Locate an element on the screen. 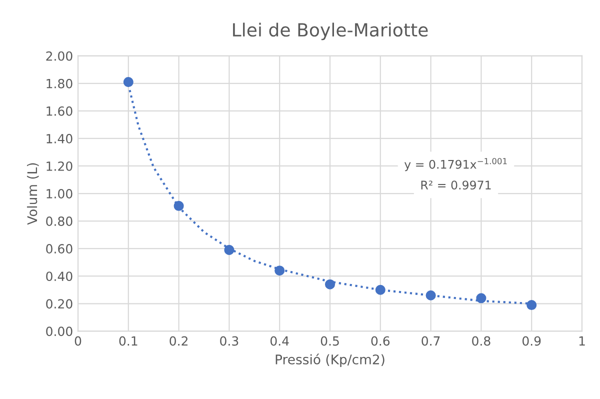  x-axis-title: Pressió (Kp/cm2) is located at coordinates (330, 360).